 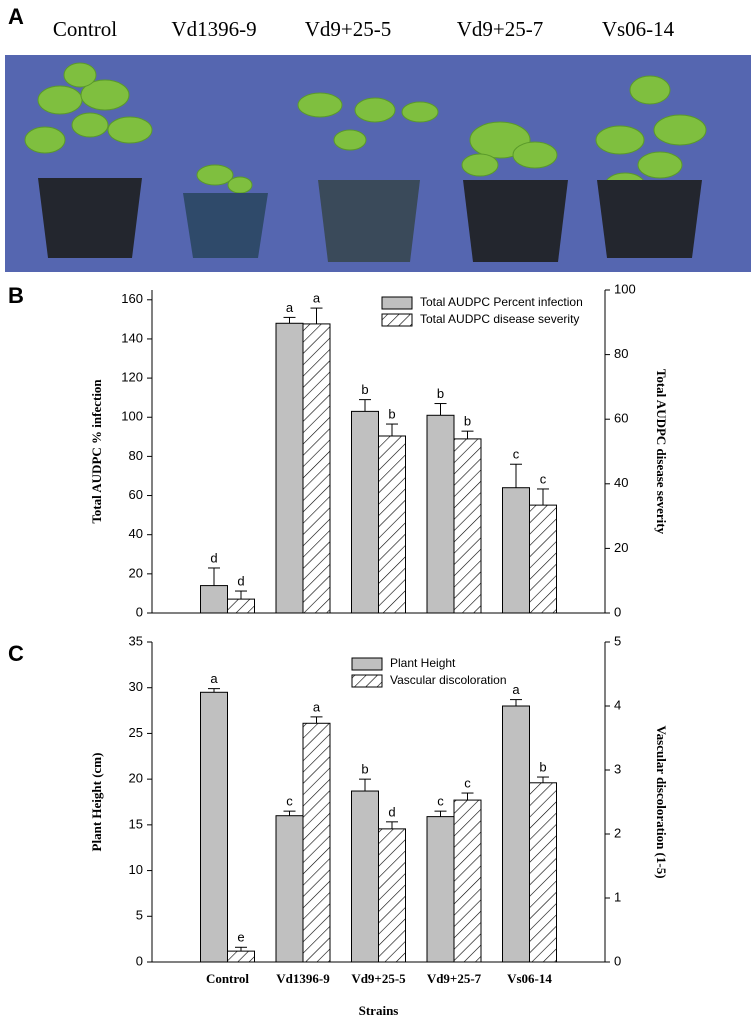 What do you see at coordinates (448, 680) in the screenshot?
I see `legend-label: Vascular discoloration` at bounding box center [448, 680].